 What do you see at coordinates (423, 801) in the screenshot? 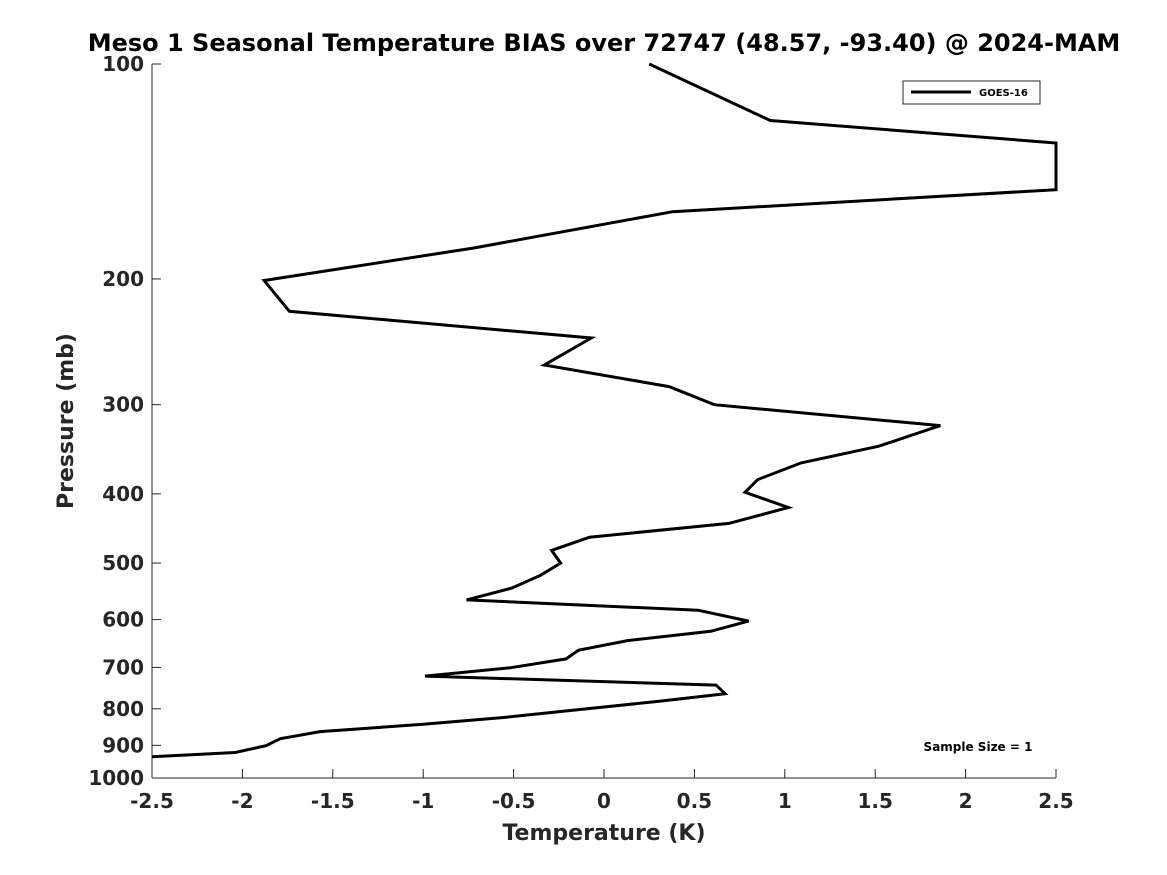
I see `x-tick-label: -1` at bounding box center [423, 801].